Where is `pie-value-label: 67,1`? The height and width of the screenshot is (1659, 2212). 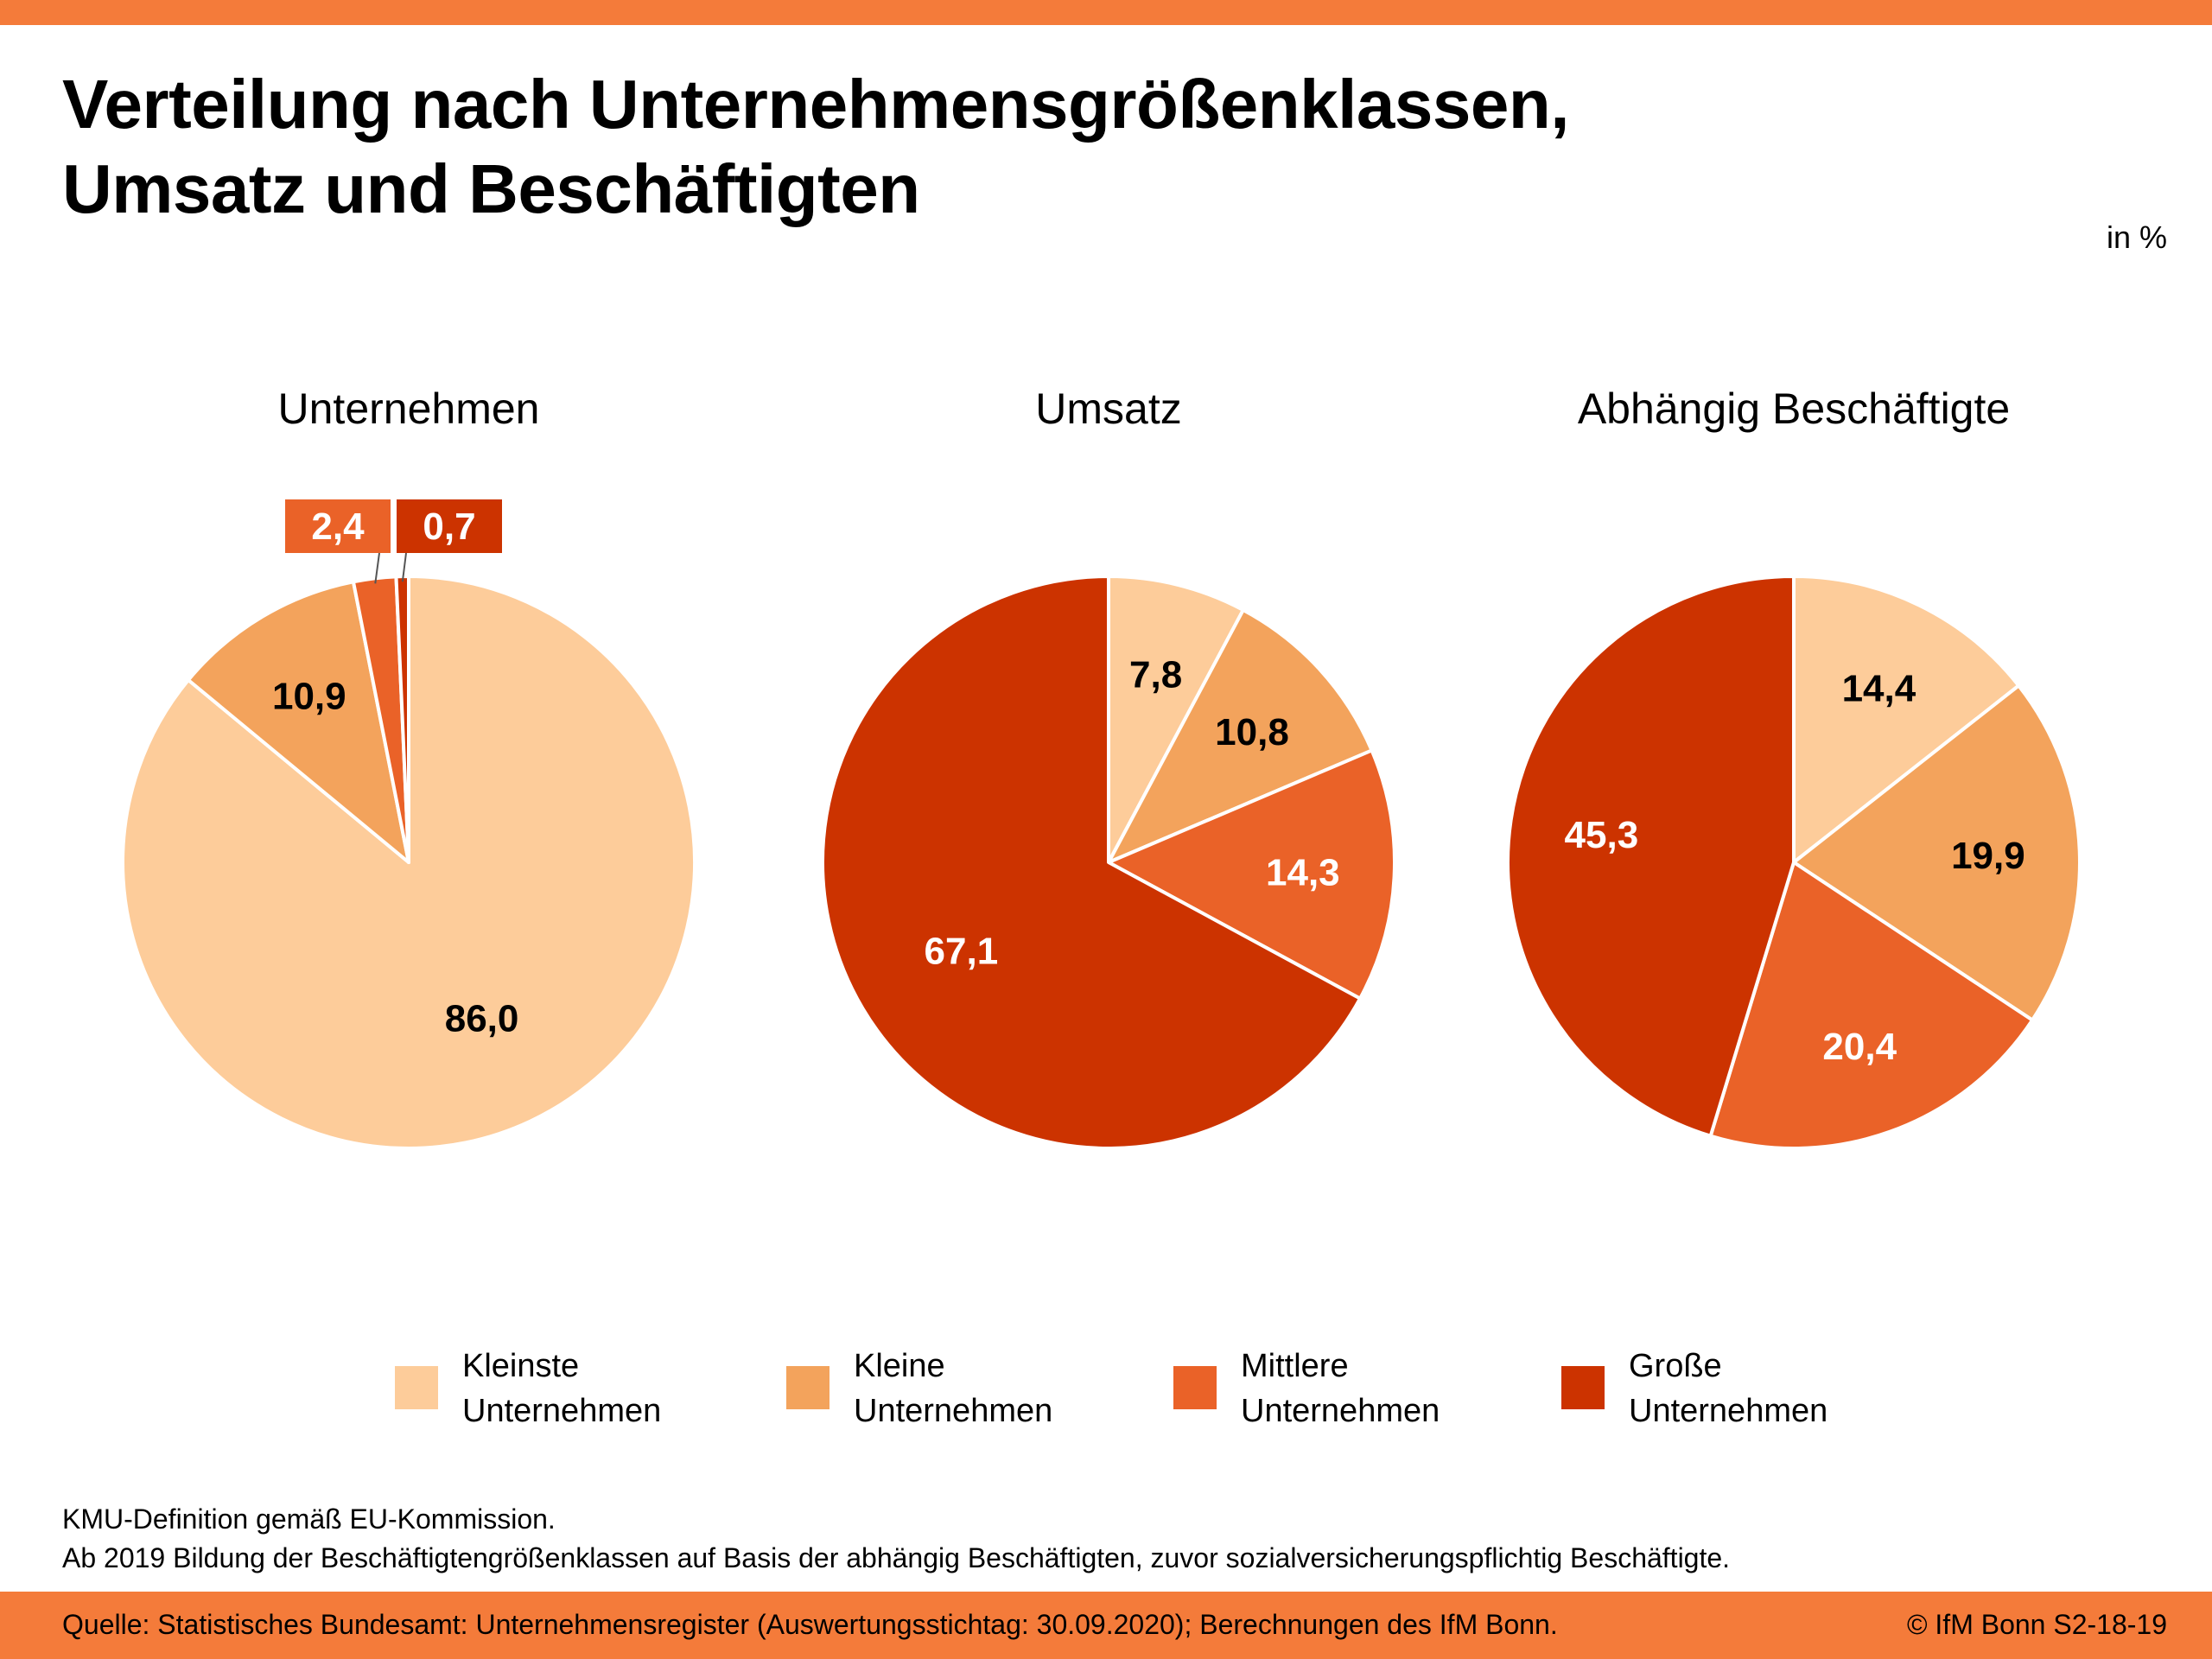
pie-value-label: 67,1 is located at coordinates (962, 952).